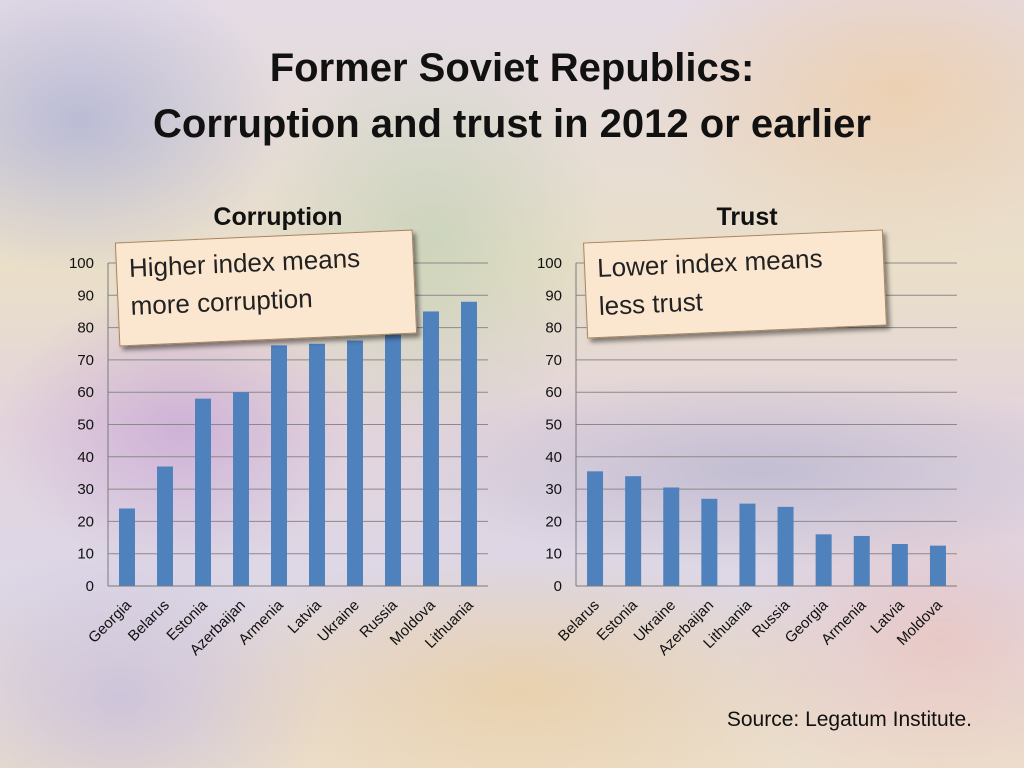 The height and width of the screenshot is (768, 1024). Describe the element at coordinates (553, 521) in the screenshot. I see `trust-y-tick-label: 20` at that location.